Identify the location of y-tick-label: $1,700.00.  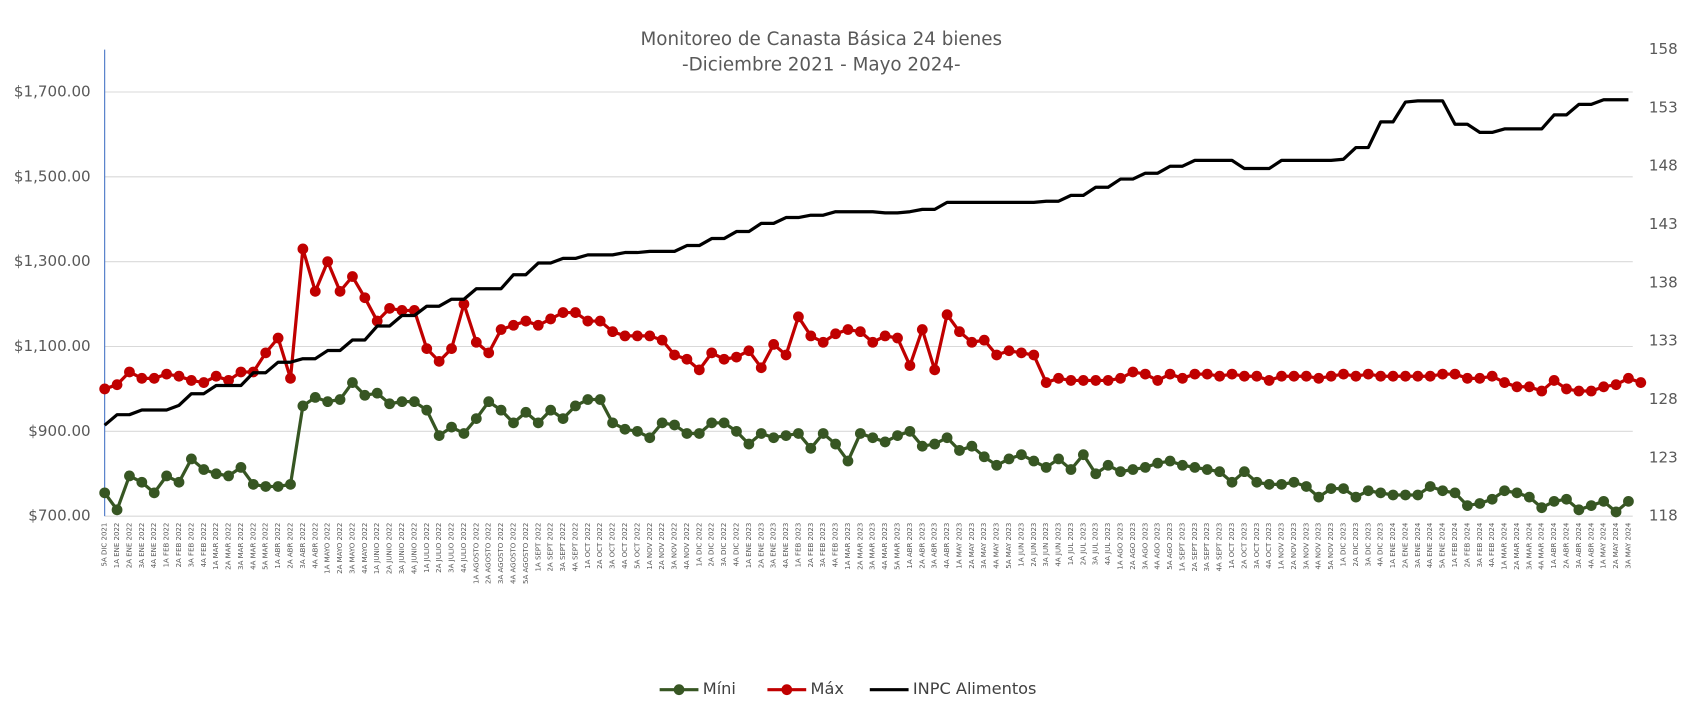
(52, 91).